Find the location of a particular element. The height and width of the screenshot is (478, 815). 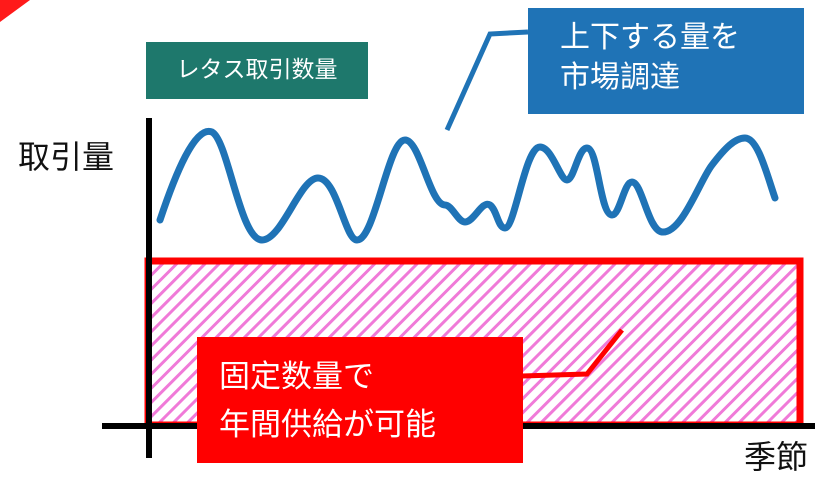

fixed-callout-leader is located at coordinates (572, 353).